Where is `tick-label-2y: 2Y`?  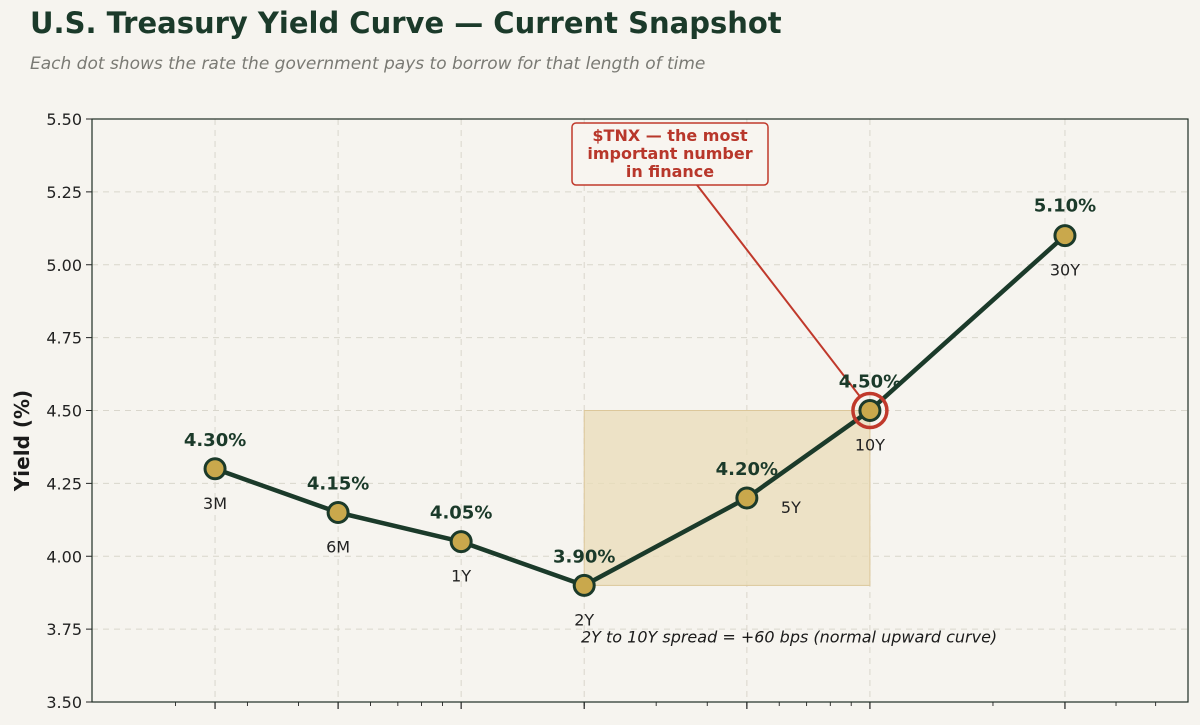
tick-label-2y: 2Y is located at coordinates (584, 619).